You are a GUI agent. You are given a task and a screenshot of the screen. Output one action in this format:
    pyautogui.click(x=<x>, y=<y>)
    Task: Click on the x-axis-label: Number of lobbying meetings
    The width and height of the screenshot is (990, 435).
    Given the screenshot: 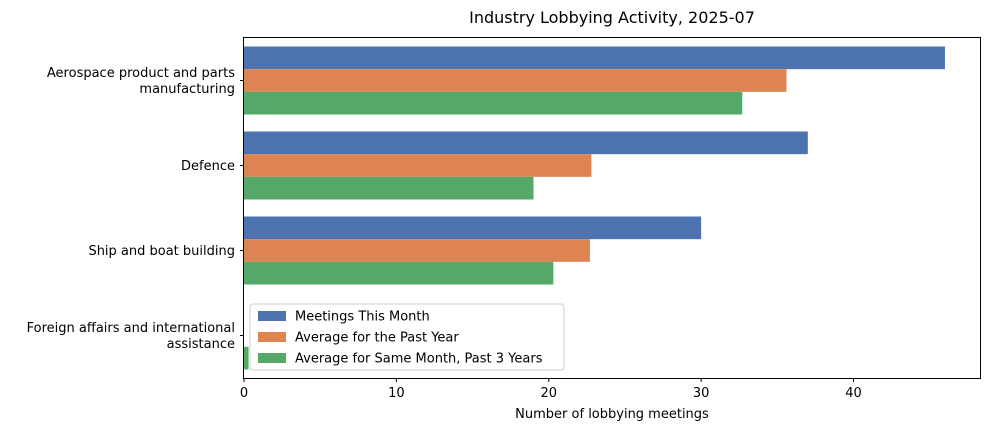 What is the action you would take?
    pyautogui.click(x=612, y=414)
    